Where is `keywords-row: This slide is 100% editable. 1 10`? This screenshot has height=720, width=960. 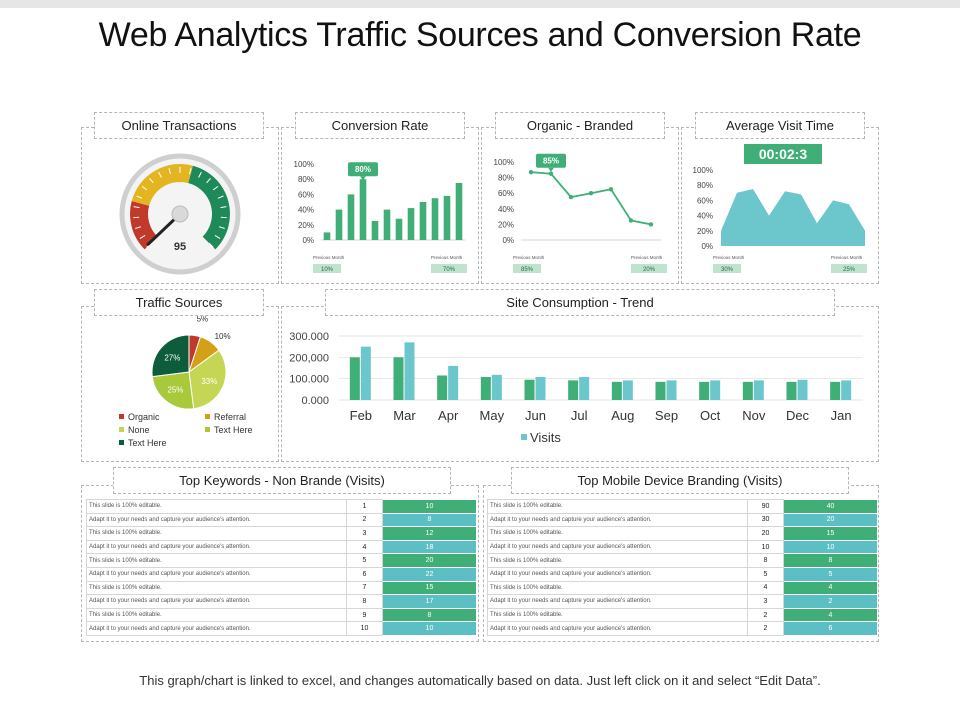
keywords-row: This slide is 100% editable. 1 10 is located at coordinates (281, 506).